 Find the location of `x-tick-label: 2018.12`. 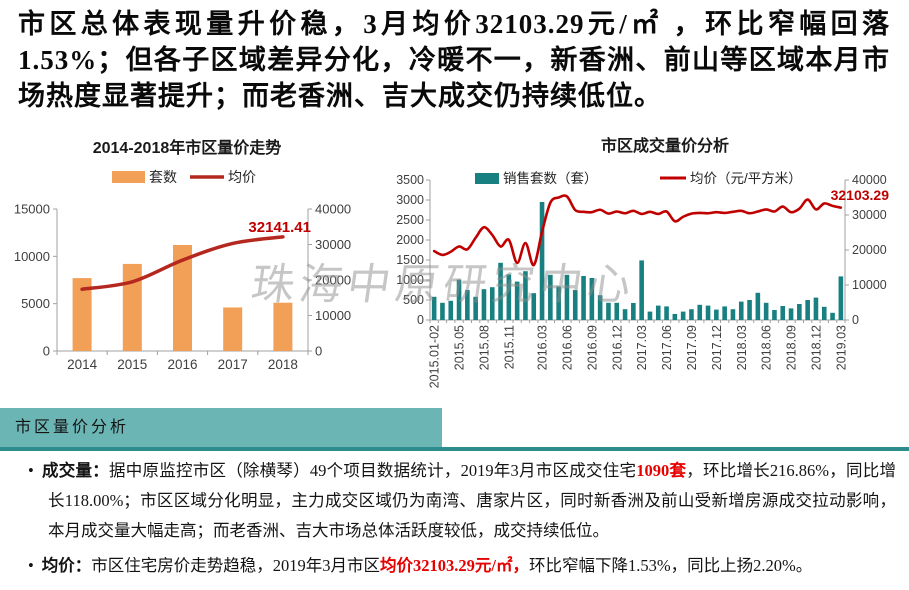

x-tick-label: 2018.12 is located at coordinates (816, 347).